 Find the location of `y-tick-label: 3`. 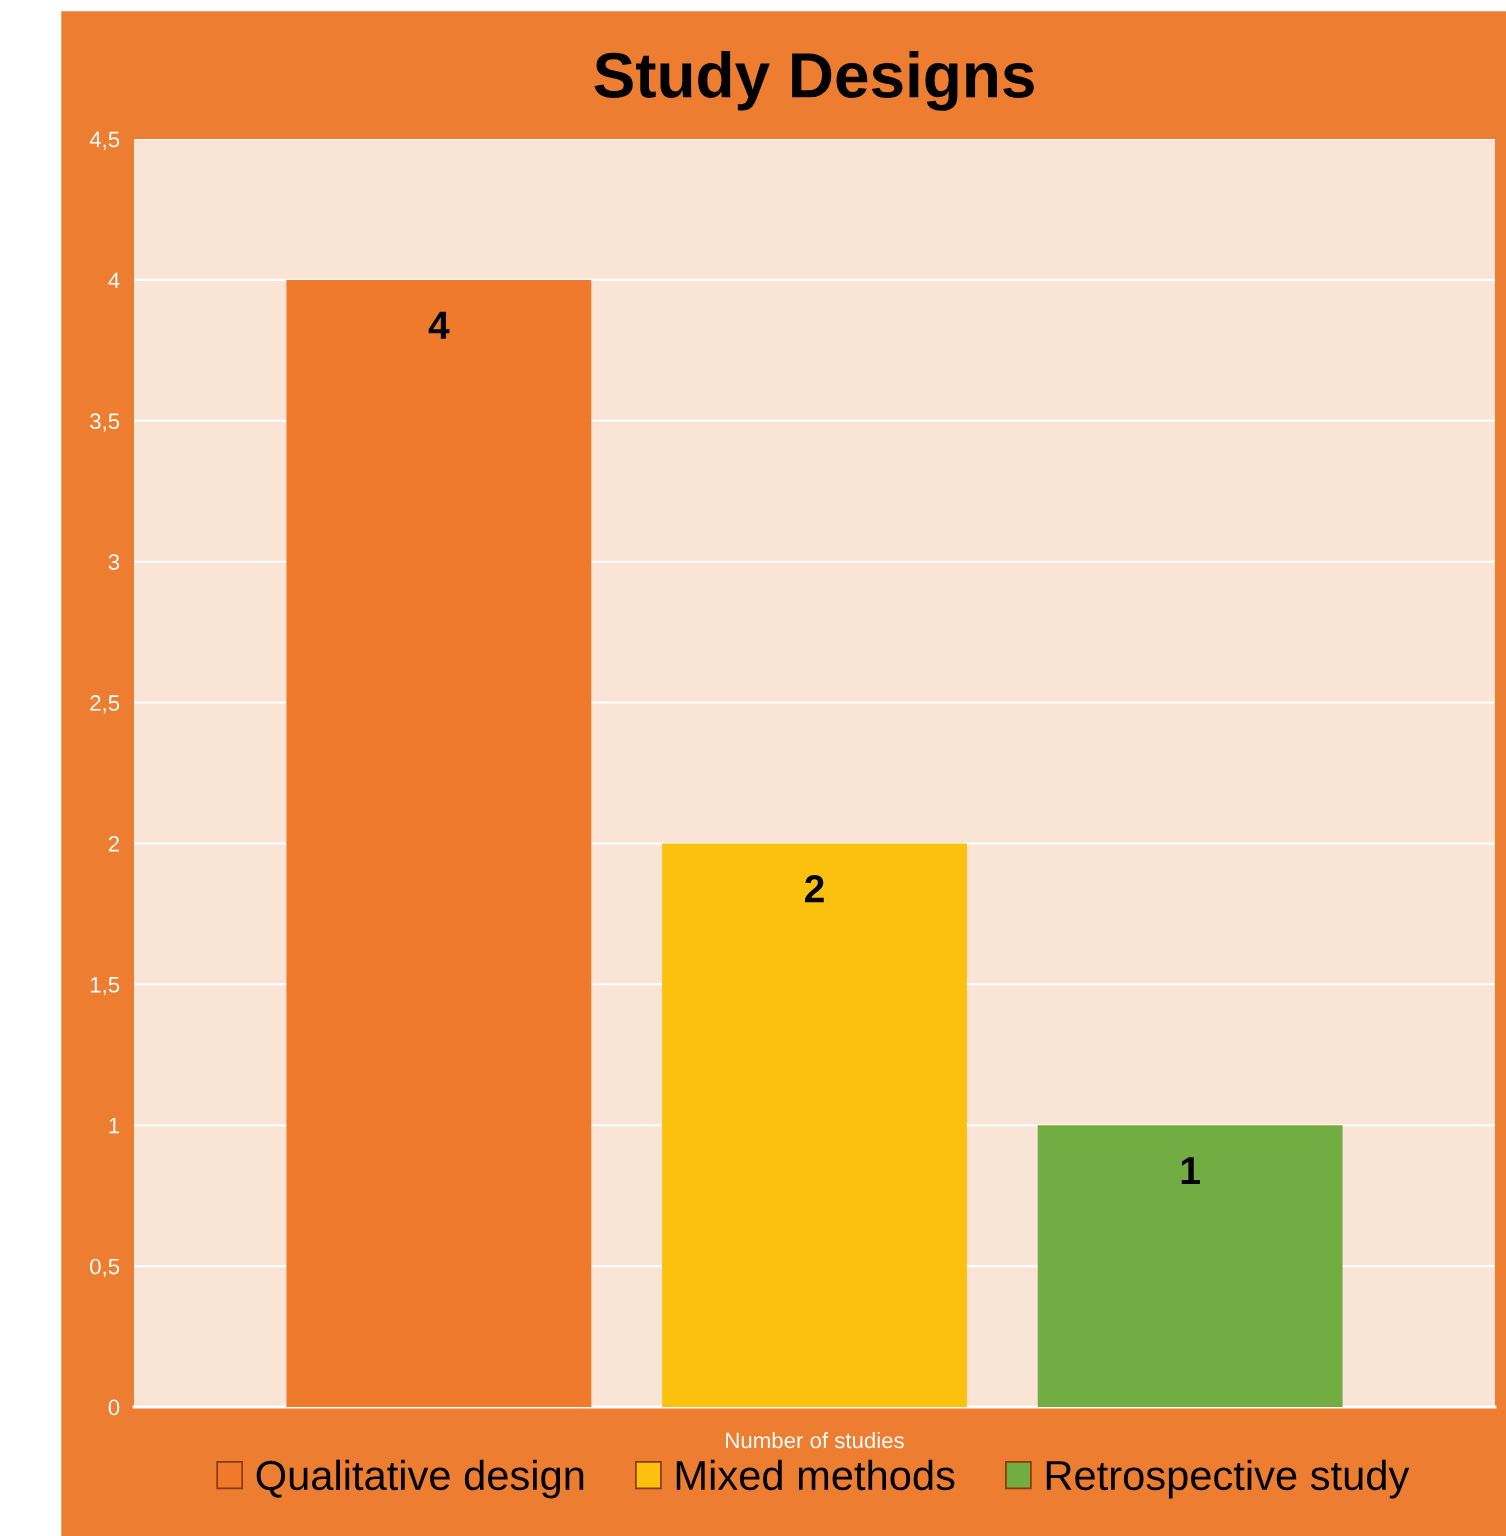

y-tick-label: 3 is located at coordinates (114, 562).